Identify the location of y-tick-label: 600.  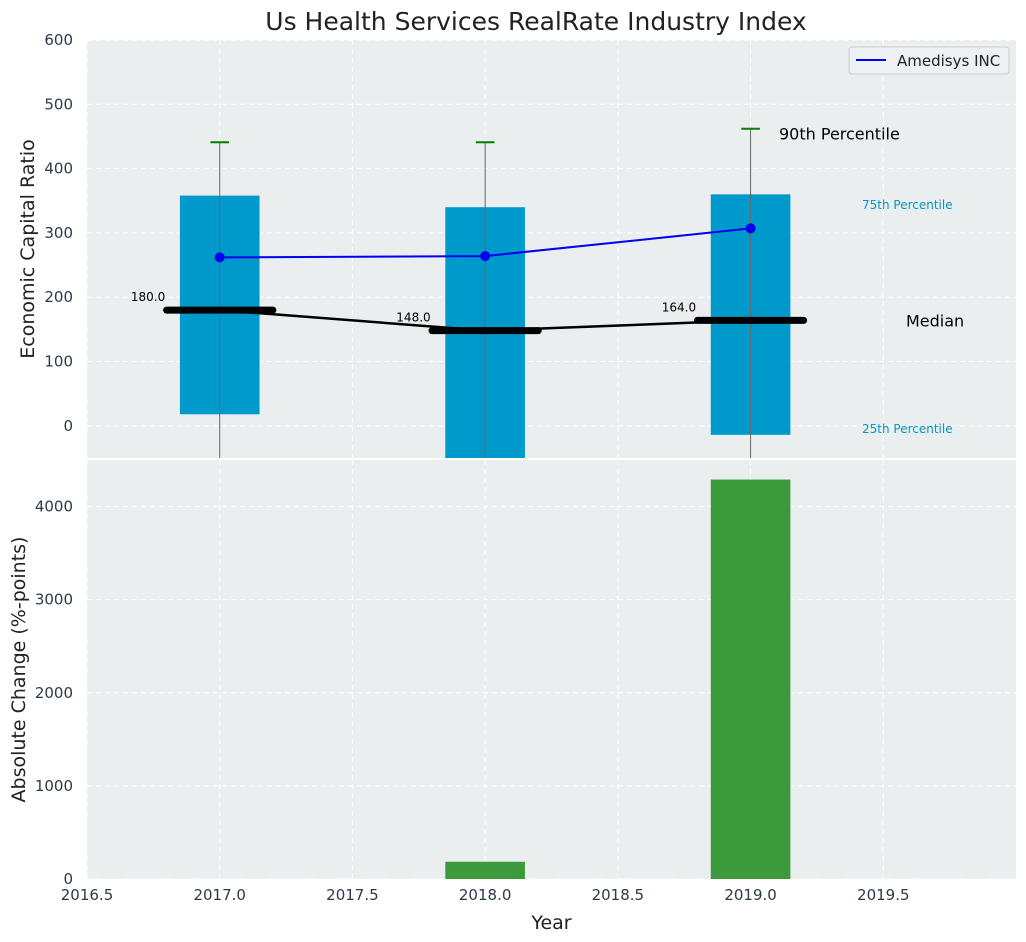
(58, 40).